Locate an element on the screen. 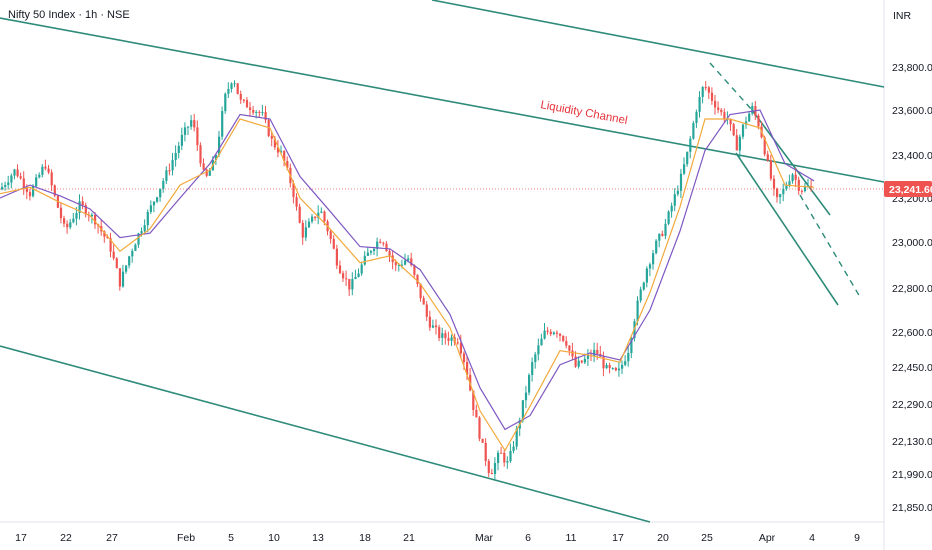 This screenshot has height=550, width=932. channel-upper-line is located at coordinates (658, 44).